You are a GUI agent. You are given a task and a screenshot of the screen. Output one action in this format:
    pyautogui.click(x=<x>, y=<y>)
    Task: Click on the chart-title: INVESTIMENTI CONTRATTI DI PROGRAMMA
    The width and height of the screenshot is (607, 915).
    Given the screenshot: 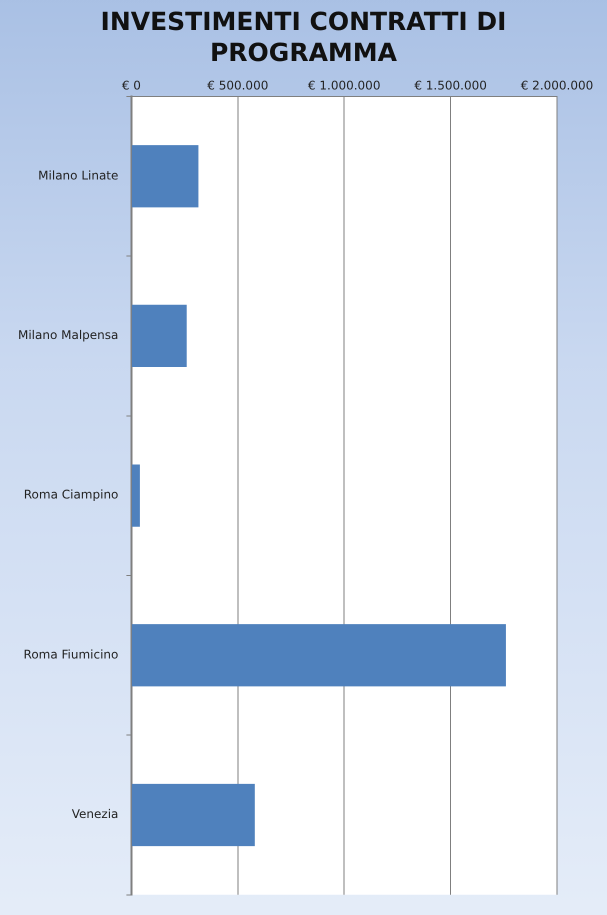 What is the action you would take?
    pyautogui.click(x=303, y=37)
    